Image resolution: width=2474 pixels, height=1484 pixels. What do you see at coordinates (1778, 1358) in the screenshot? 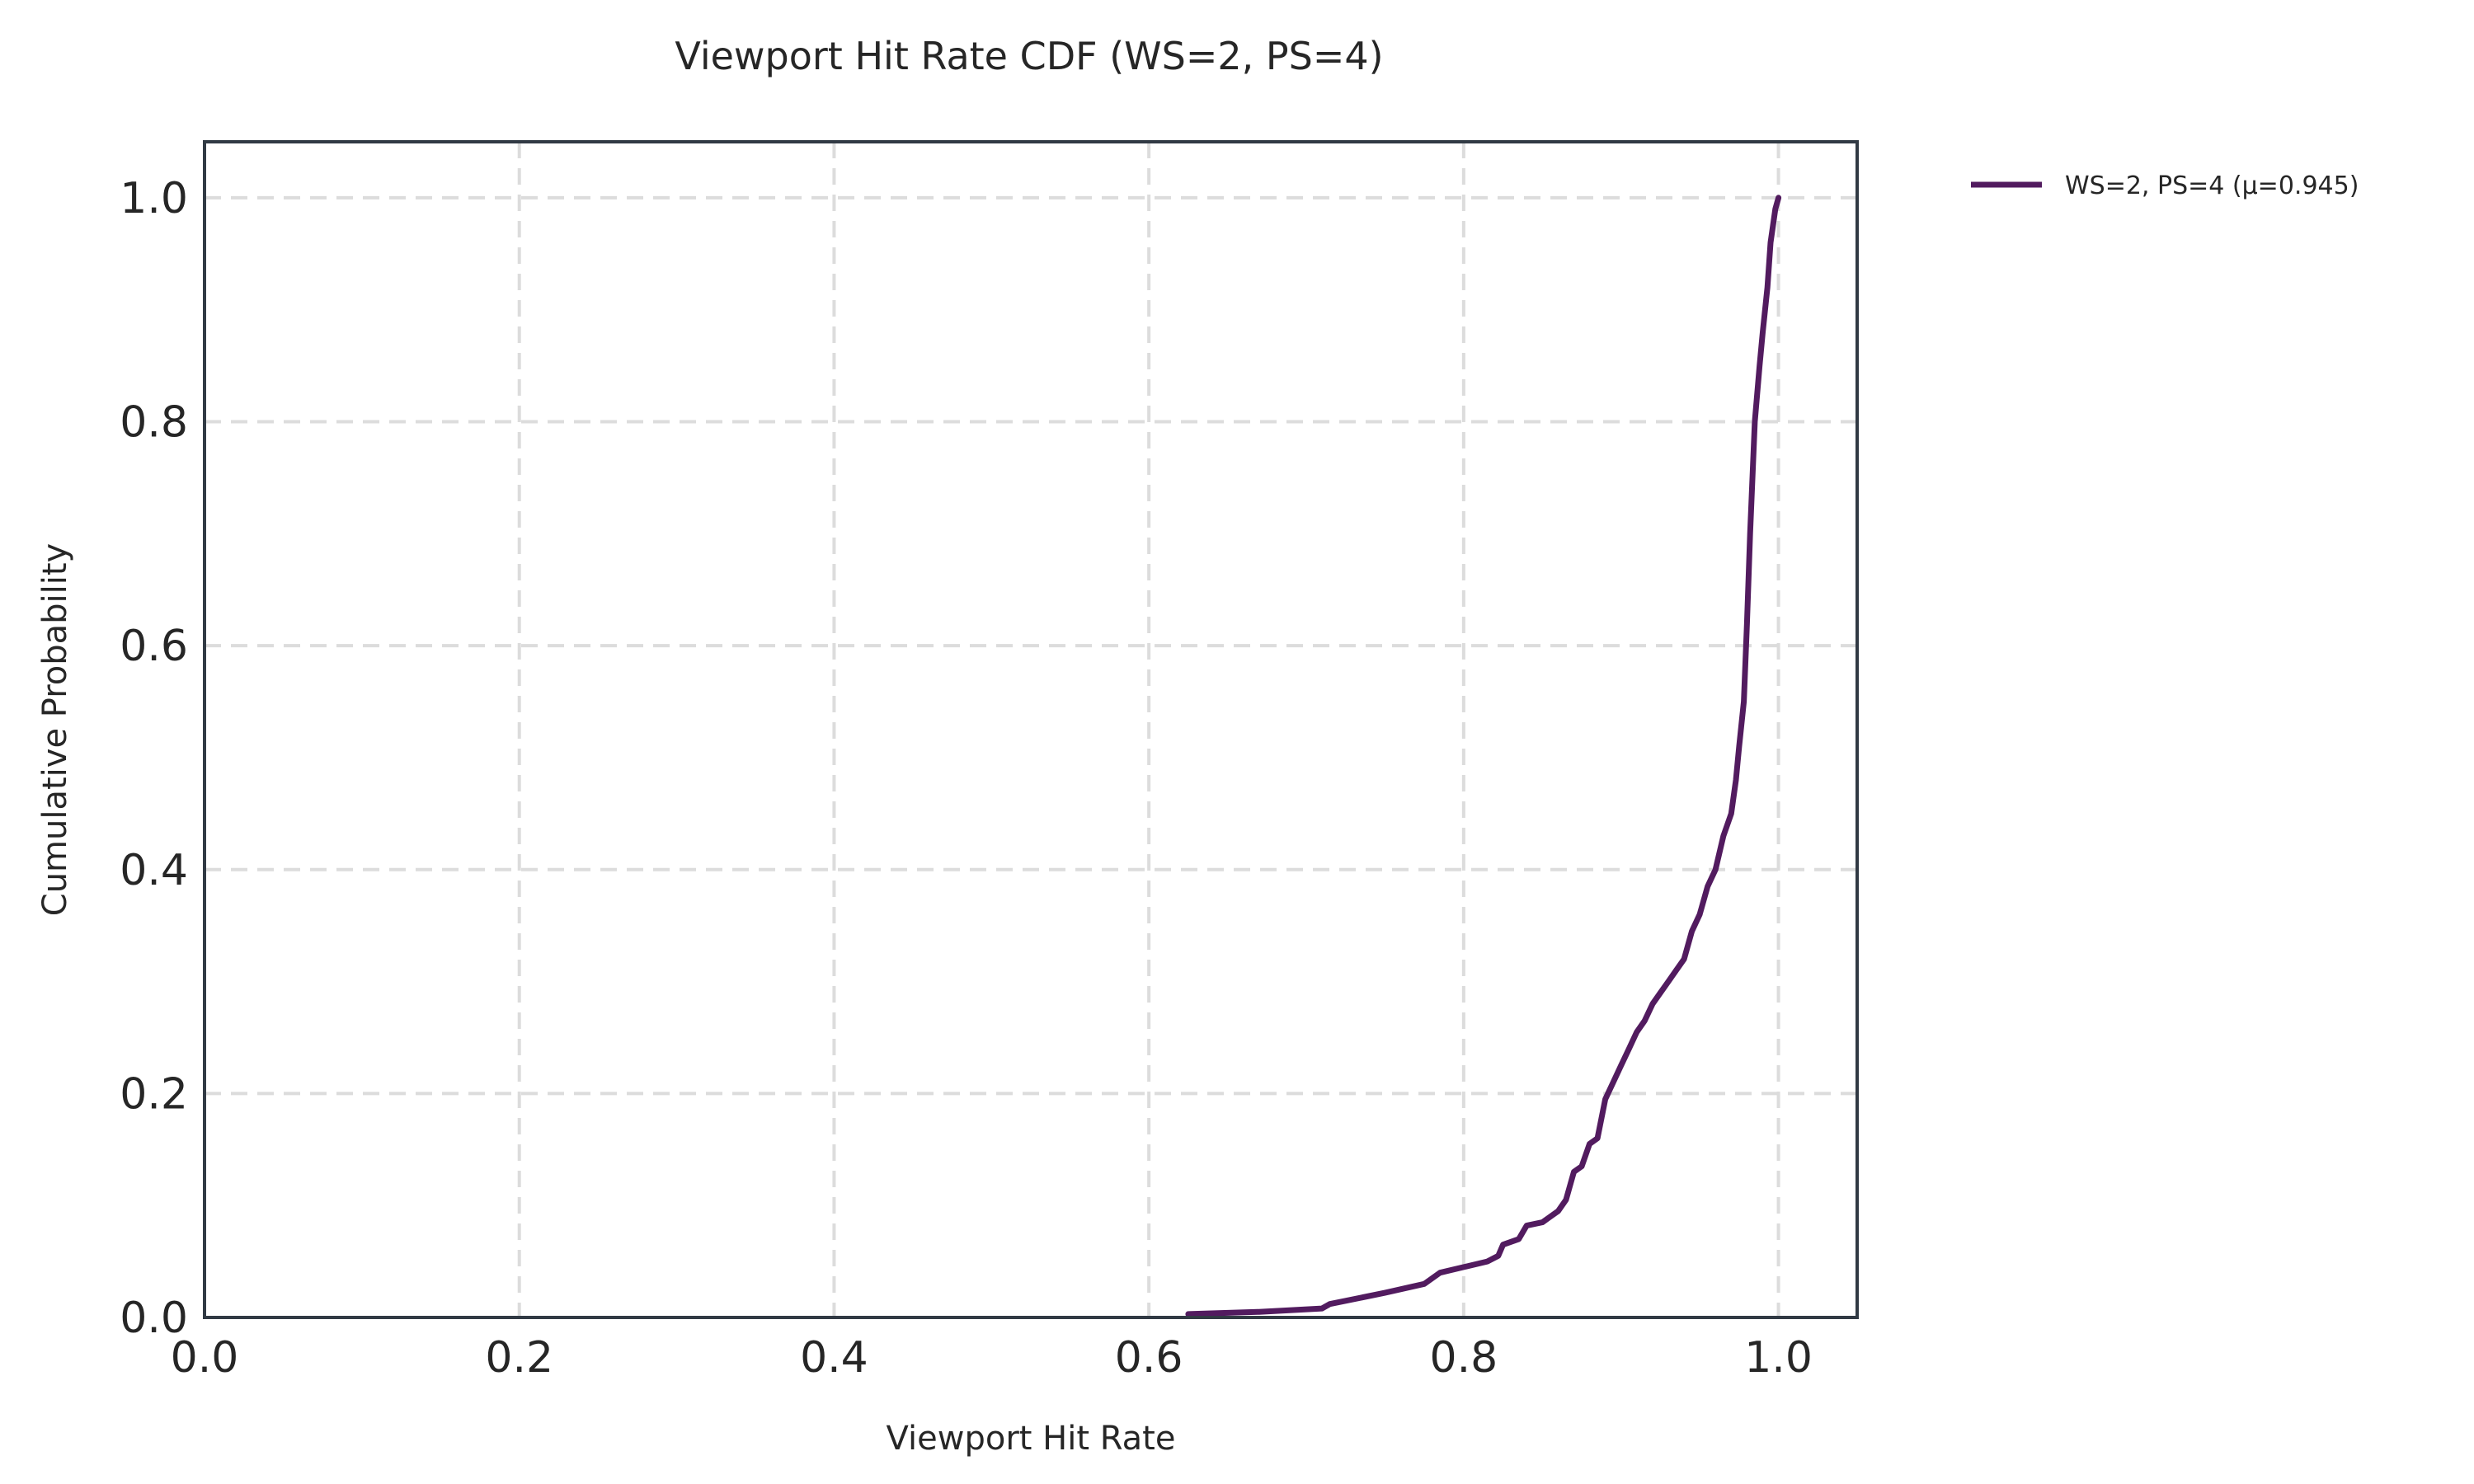
I see `x-tick-label: 1.0` at bounding box center [1778, 1358].